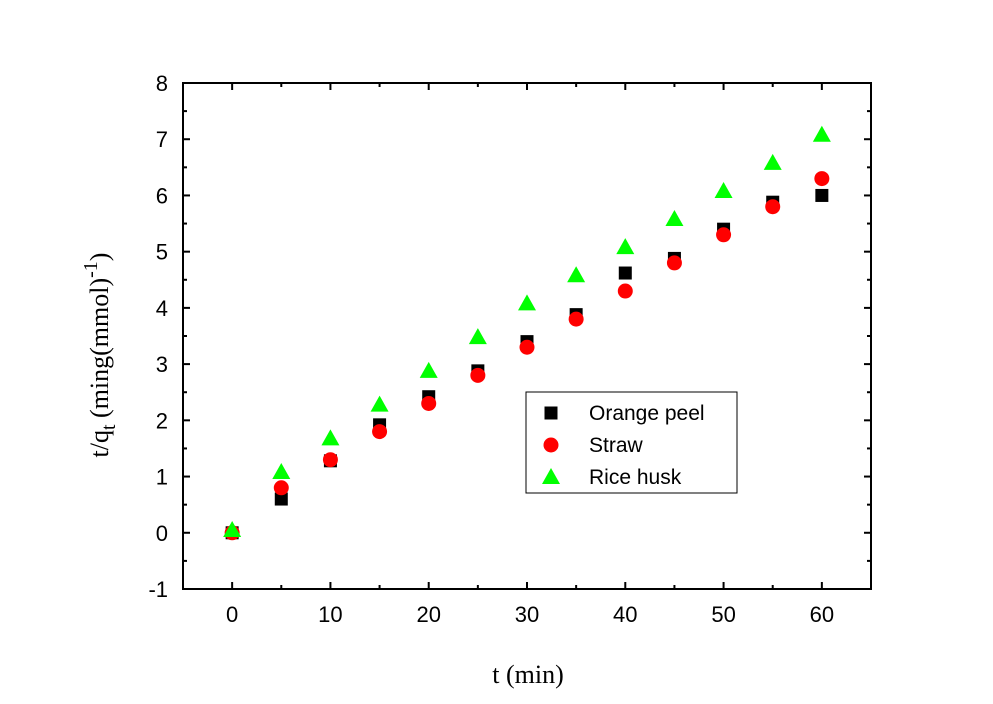 This screenshot has height=704, width=993. I want to click on y-axis-title-subscript: t, so click(109, 427).